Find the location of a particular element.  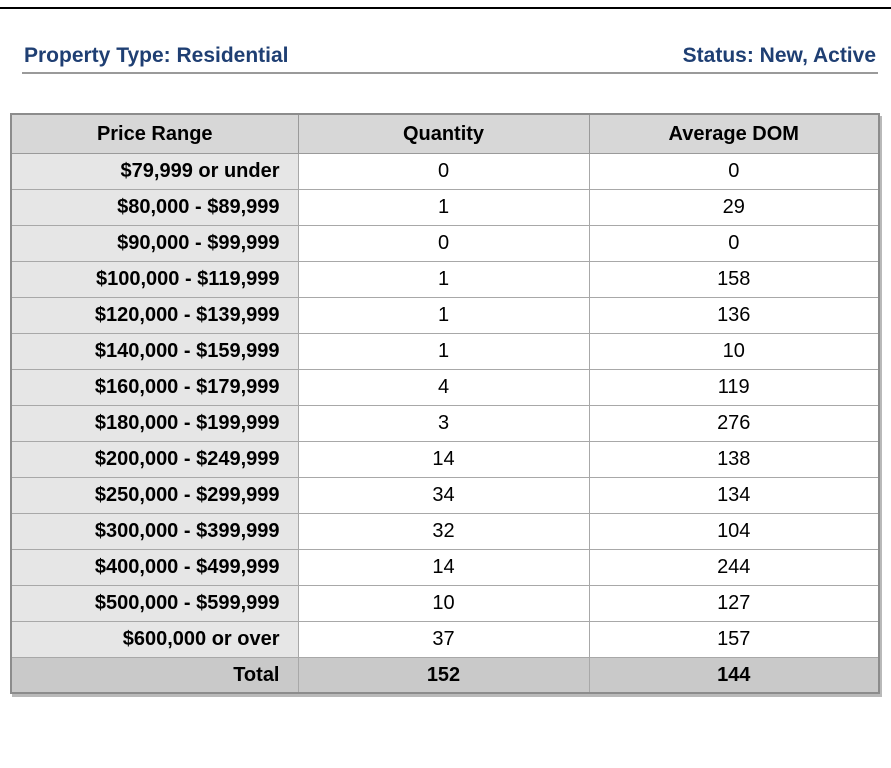

price-range-cell: $180,000 - $199,999 is located at coordinates (154, 423).